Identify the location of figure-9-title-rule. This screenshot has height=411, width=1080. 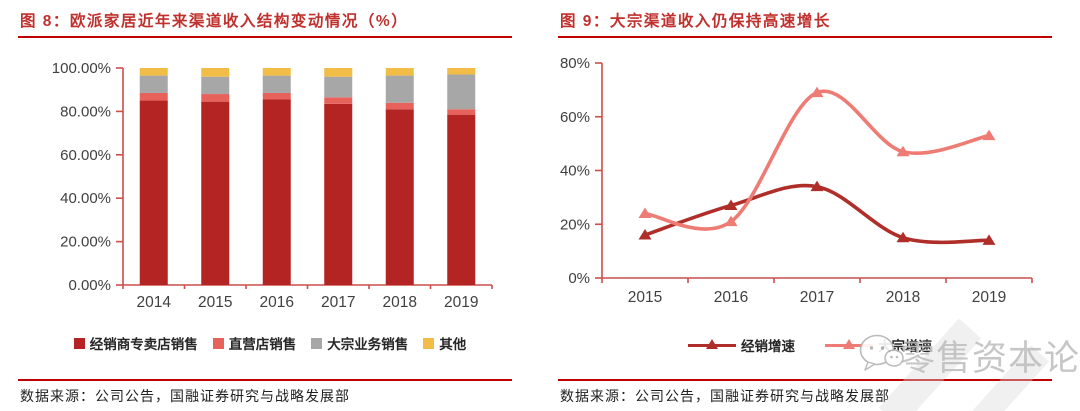
(805, 37).